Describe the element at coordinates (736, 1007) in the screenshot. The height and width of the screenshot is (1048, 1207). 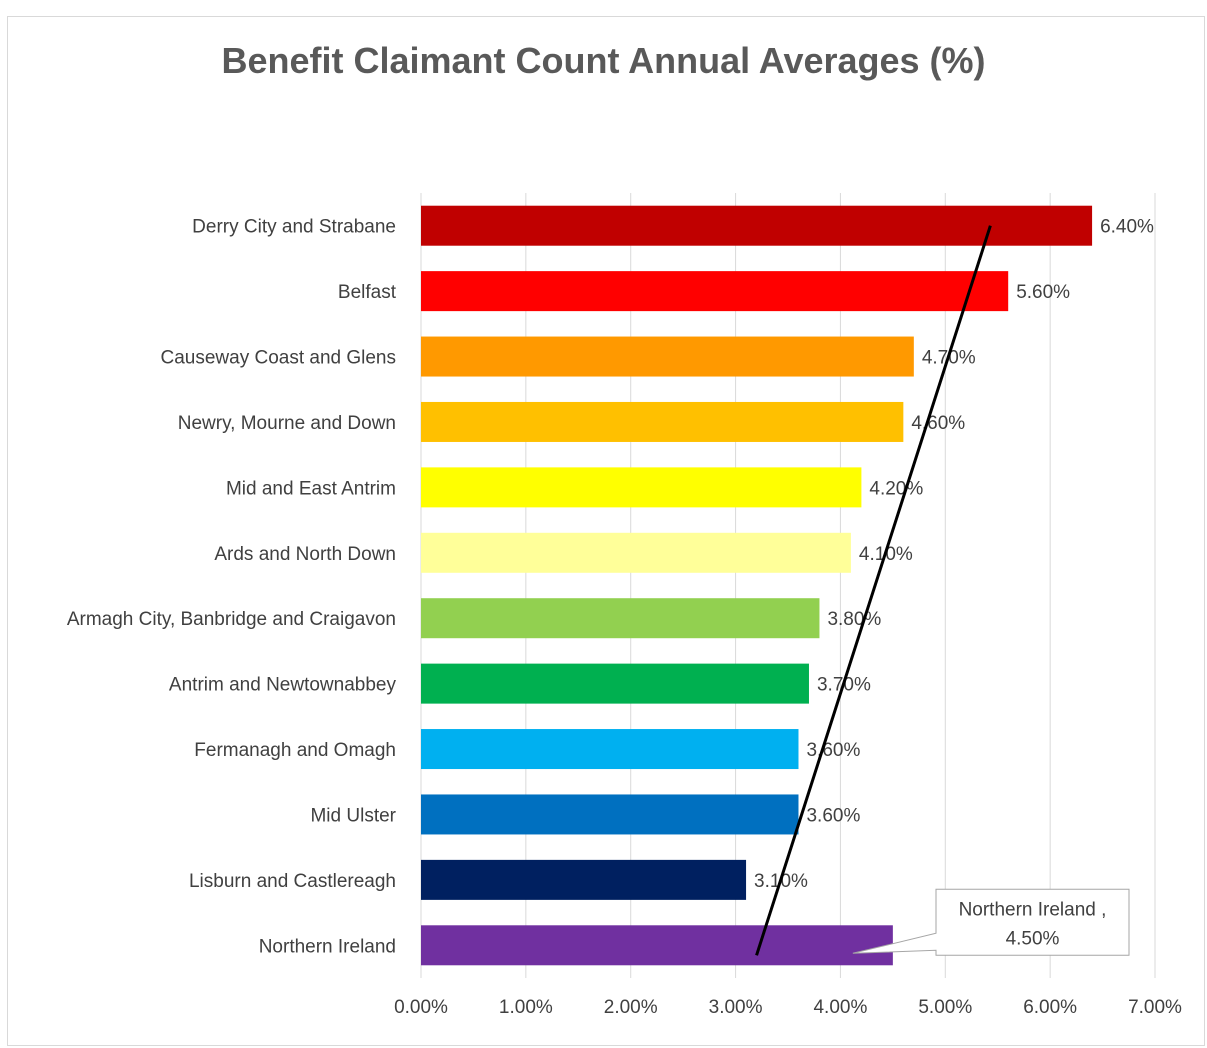
I see `x-tick-label: 3.00%` at that location.